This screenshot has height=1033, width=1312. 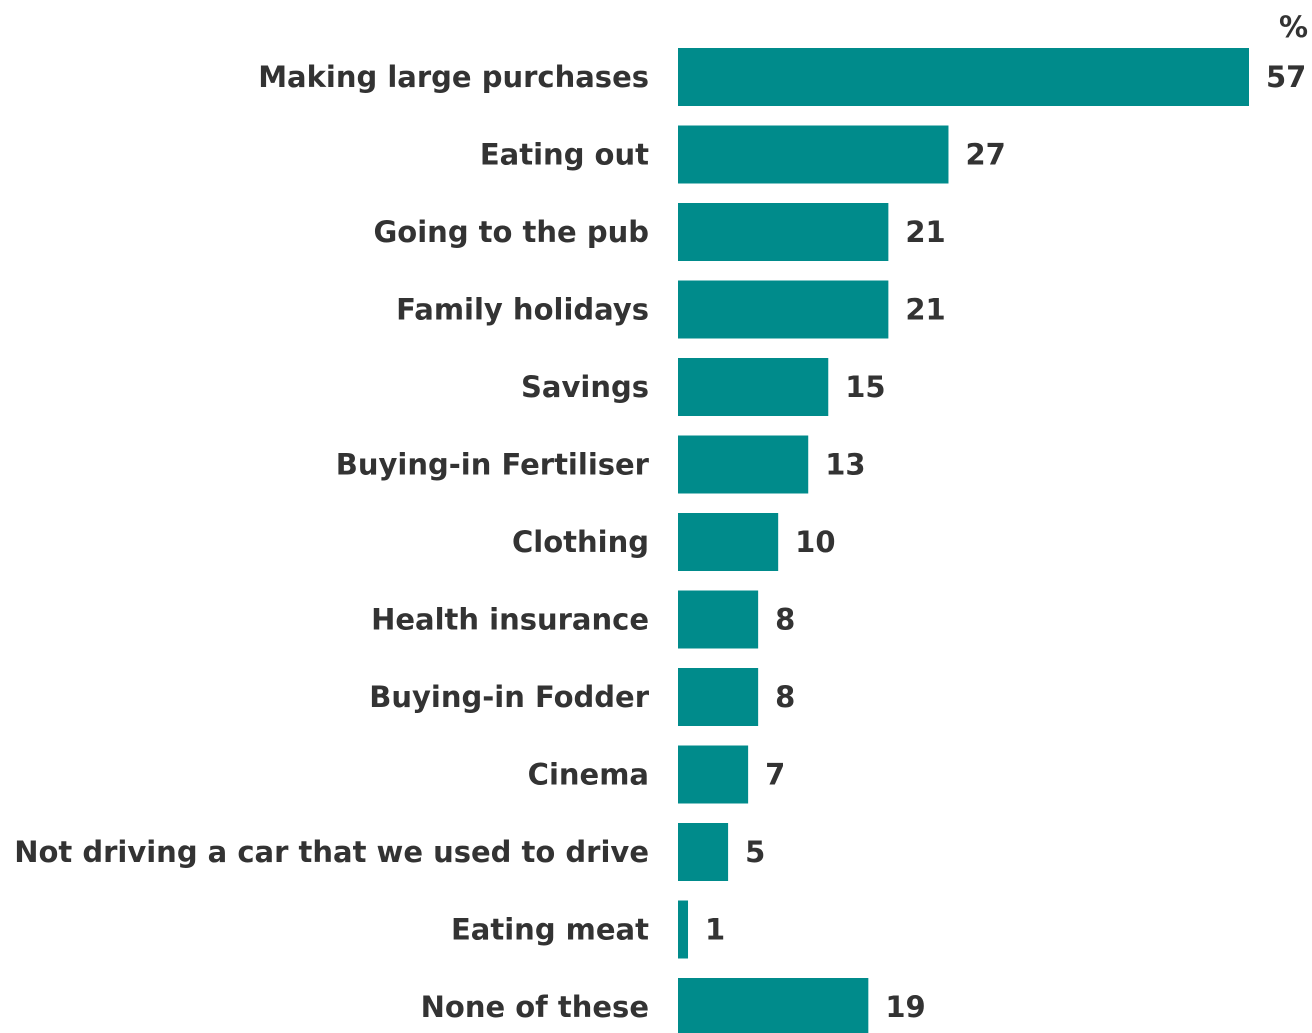 What do you see at coordinates (331, 852) in the screenshot?
I see `category-label: Not driving a car that we used to drive` at bounding box center [331, 852].